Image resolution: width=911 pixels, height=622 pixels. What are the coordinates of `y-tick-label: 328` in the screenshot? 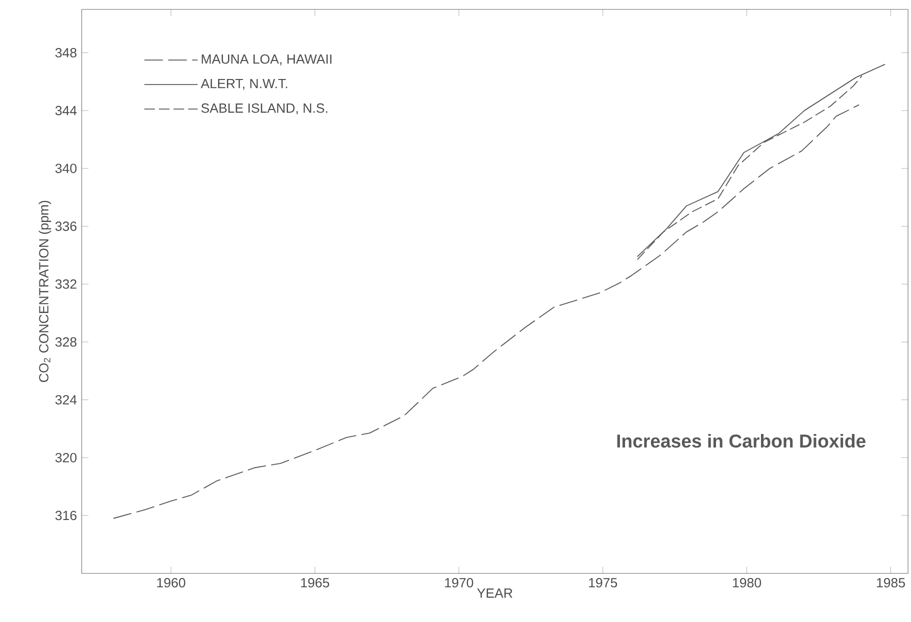 It's located at (65, 342).